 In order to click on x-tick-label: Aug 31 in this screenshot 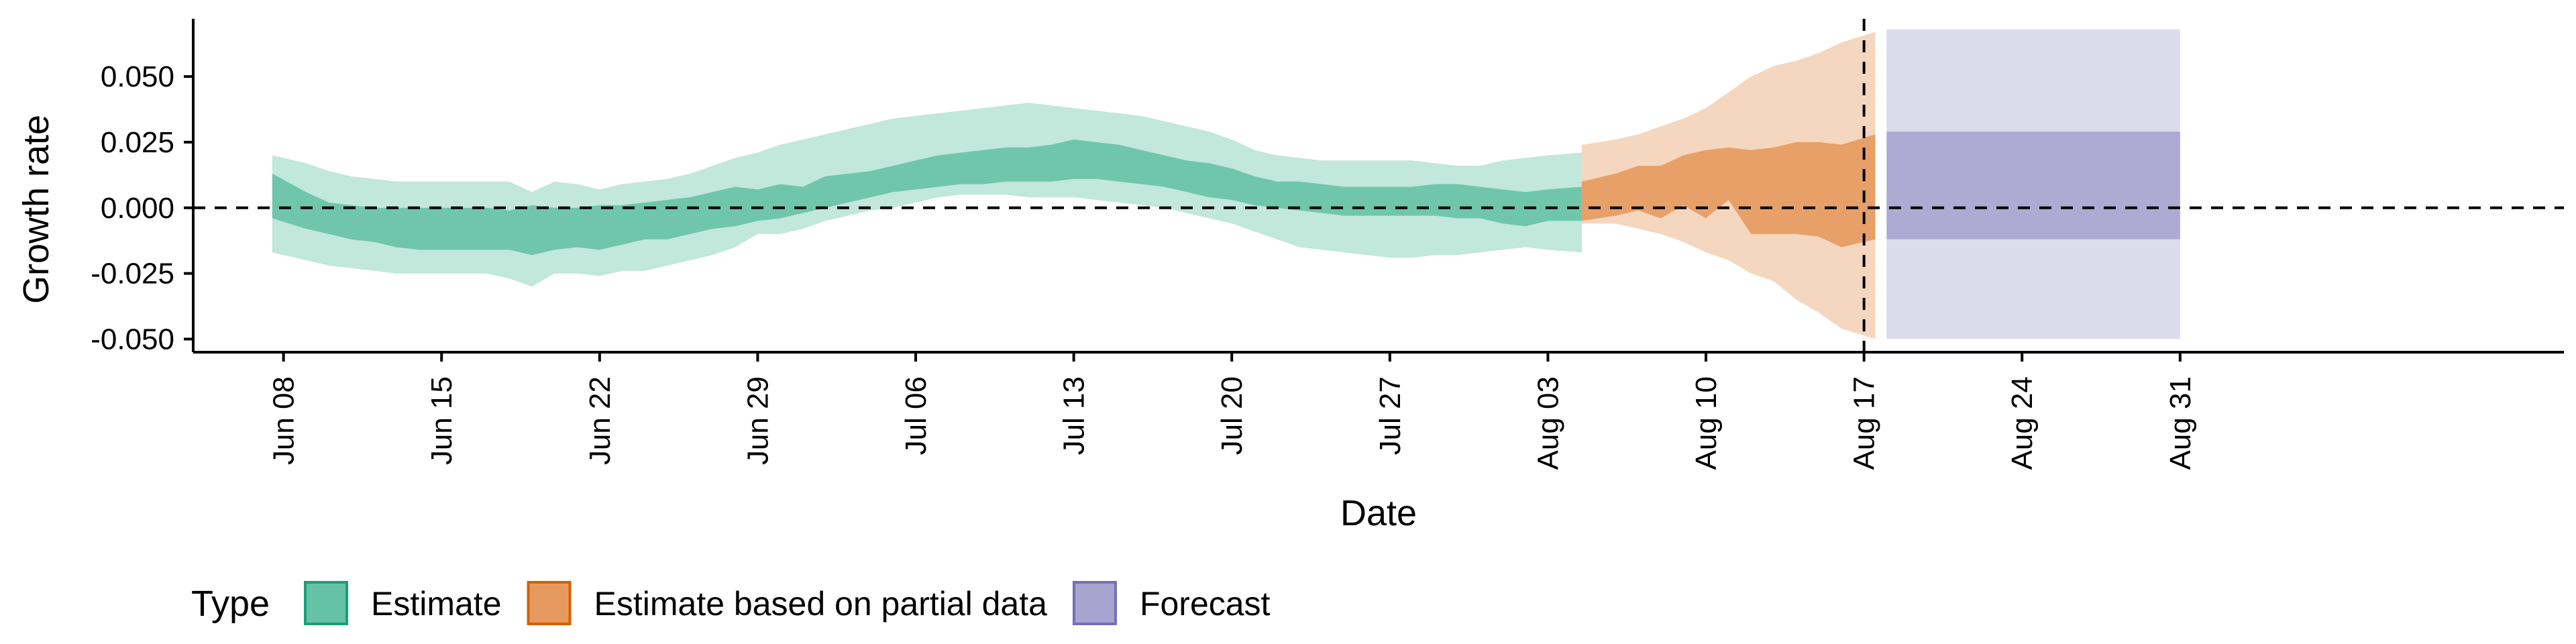, I will do `click(2180, 423)`.